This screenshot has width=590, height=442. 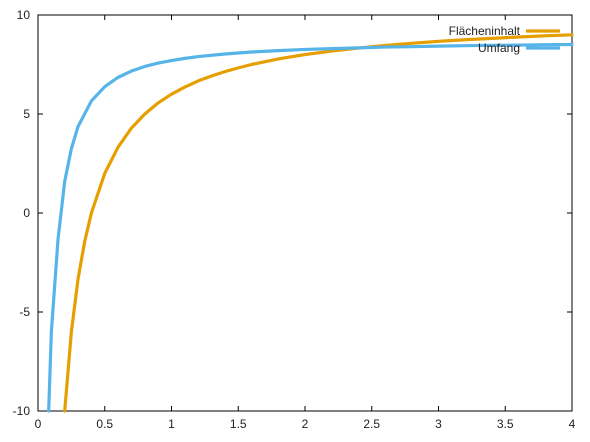 What do you see at coordinates (505, 424) in the screenshot?
I see `x-tick-label: 3.5` at bounding box center [505, 424].